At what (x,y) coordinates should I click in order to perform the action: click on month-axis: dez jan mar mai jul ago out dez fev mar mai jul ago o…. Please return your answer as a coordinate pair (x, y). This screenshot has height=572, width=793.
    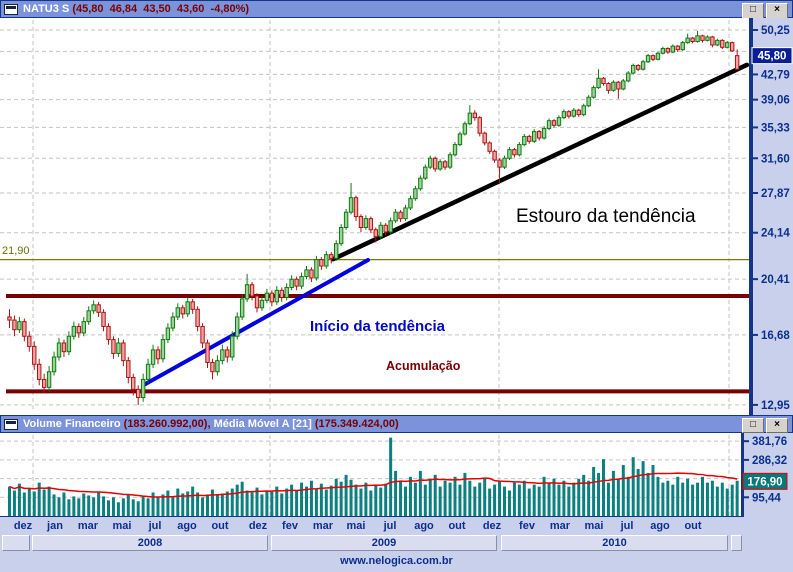
    Looking at the image, I should click on (396, 525).